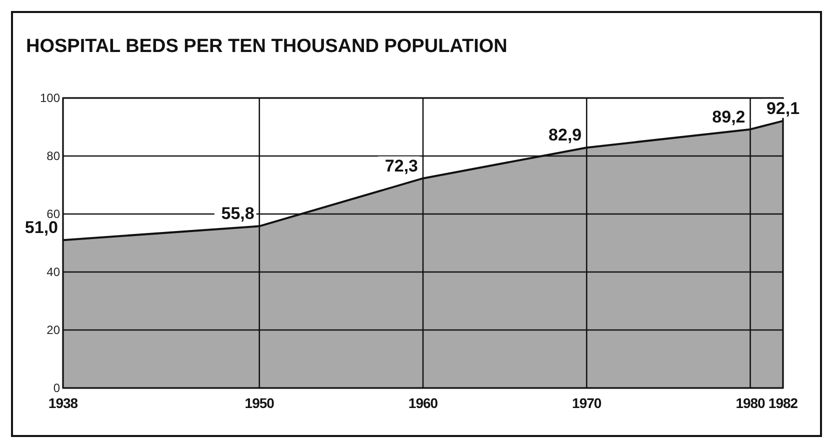 The width and height of the screenshot is (831, 448). I want to click on data-label: 51,0, so click(41, 228).